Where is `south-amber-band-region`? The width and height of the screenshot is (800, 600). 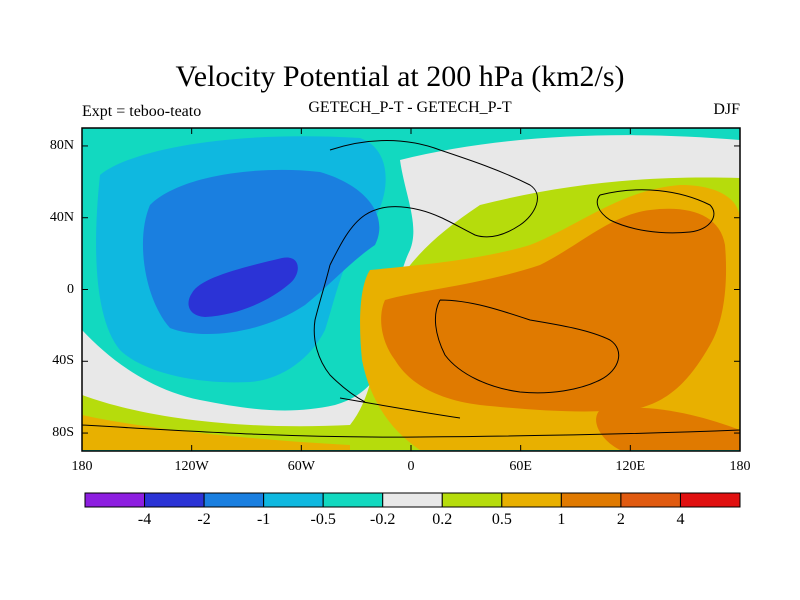 south-amber-band-region is located at coordinates (216, 432).